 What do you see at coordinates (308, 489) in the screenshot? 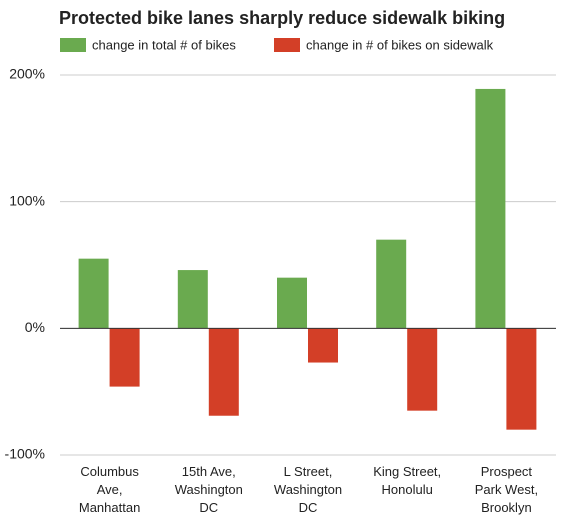
I see `x-tick-label: L Street, Washington DC` at bounding box center [308, 489].